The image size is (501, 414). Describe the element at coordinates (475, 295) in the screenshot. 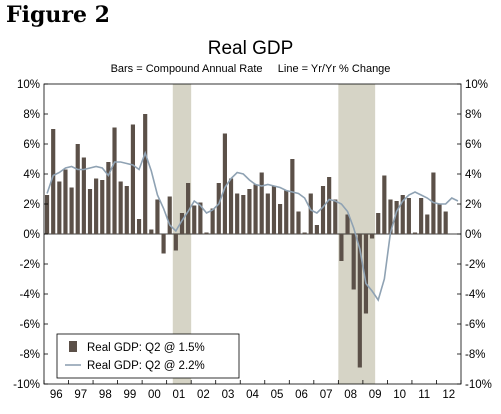

I see `ytick-label-right: -4%` at that location.